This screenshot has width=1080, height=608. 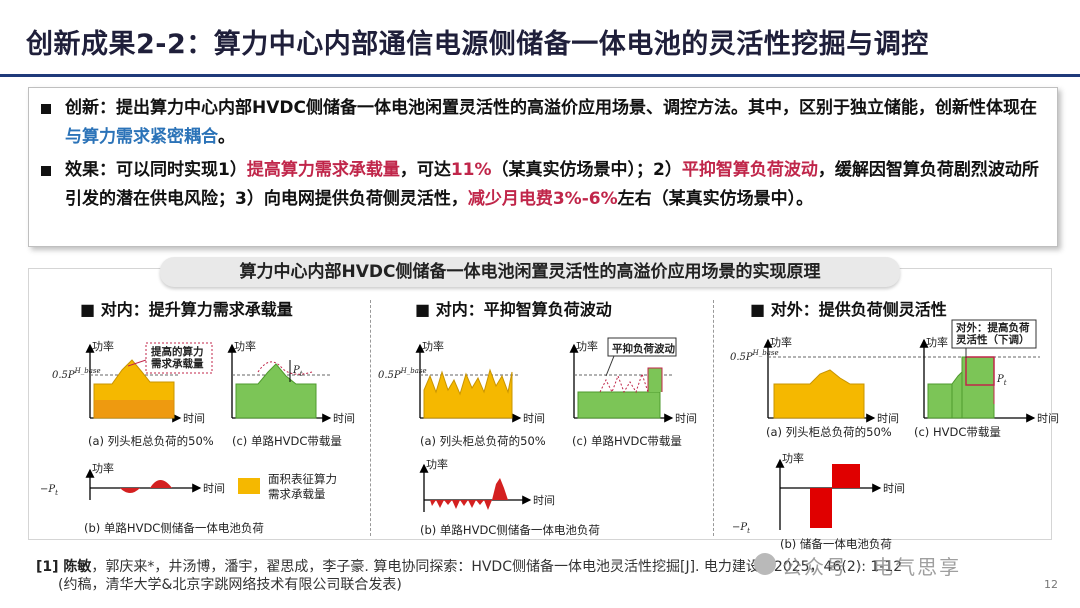 What do you see at coordinates (765, 564) in the screenshot?
I see `wechat-icon` at bounding box center [765, 564].